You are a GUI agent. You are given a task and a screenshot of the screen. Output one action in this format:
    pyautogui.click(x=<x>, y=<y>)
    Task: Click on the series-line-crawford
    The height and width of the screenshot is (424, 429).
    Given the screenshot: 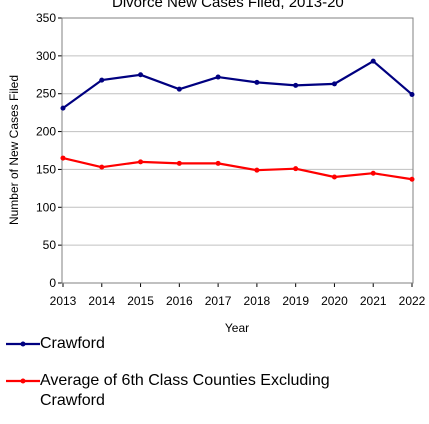 What is the action you would take?
    pyautogui.click(x=237, y=85)
    